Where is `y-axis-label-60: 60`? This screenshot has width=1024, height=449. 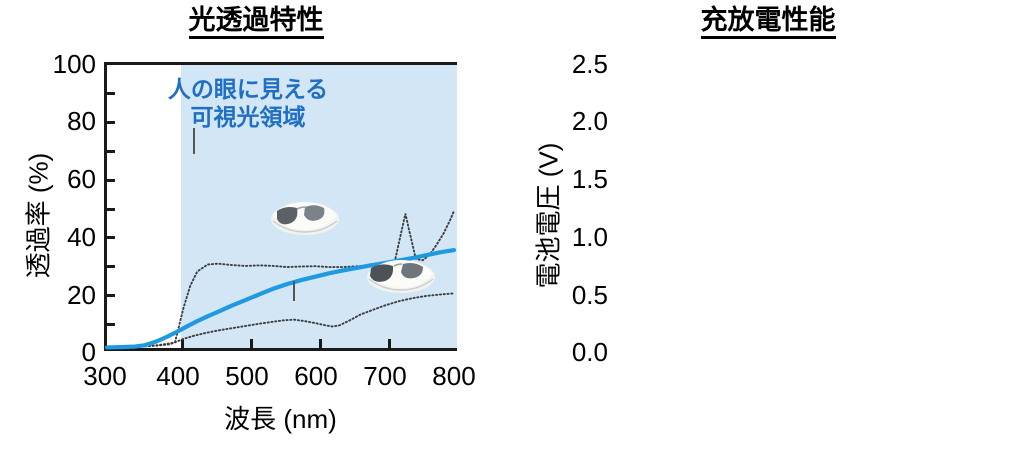 y-axis-label-60: 60 is located at coordinates (81, 179).